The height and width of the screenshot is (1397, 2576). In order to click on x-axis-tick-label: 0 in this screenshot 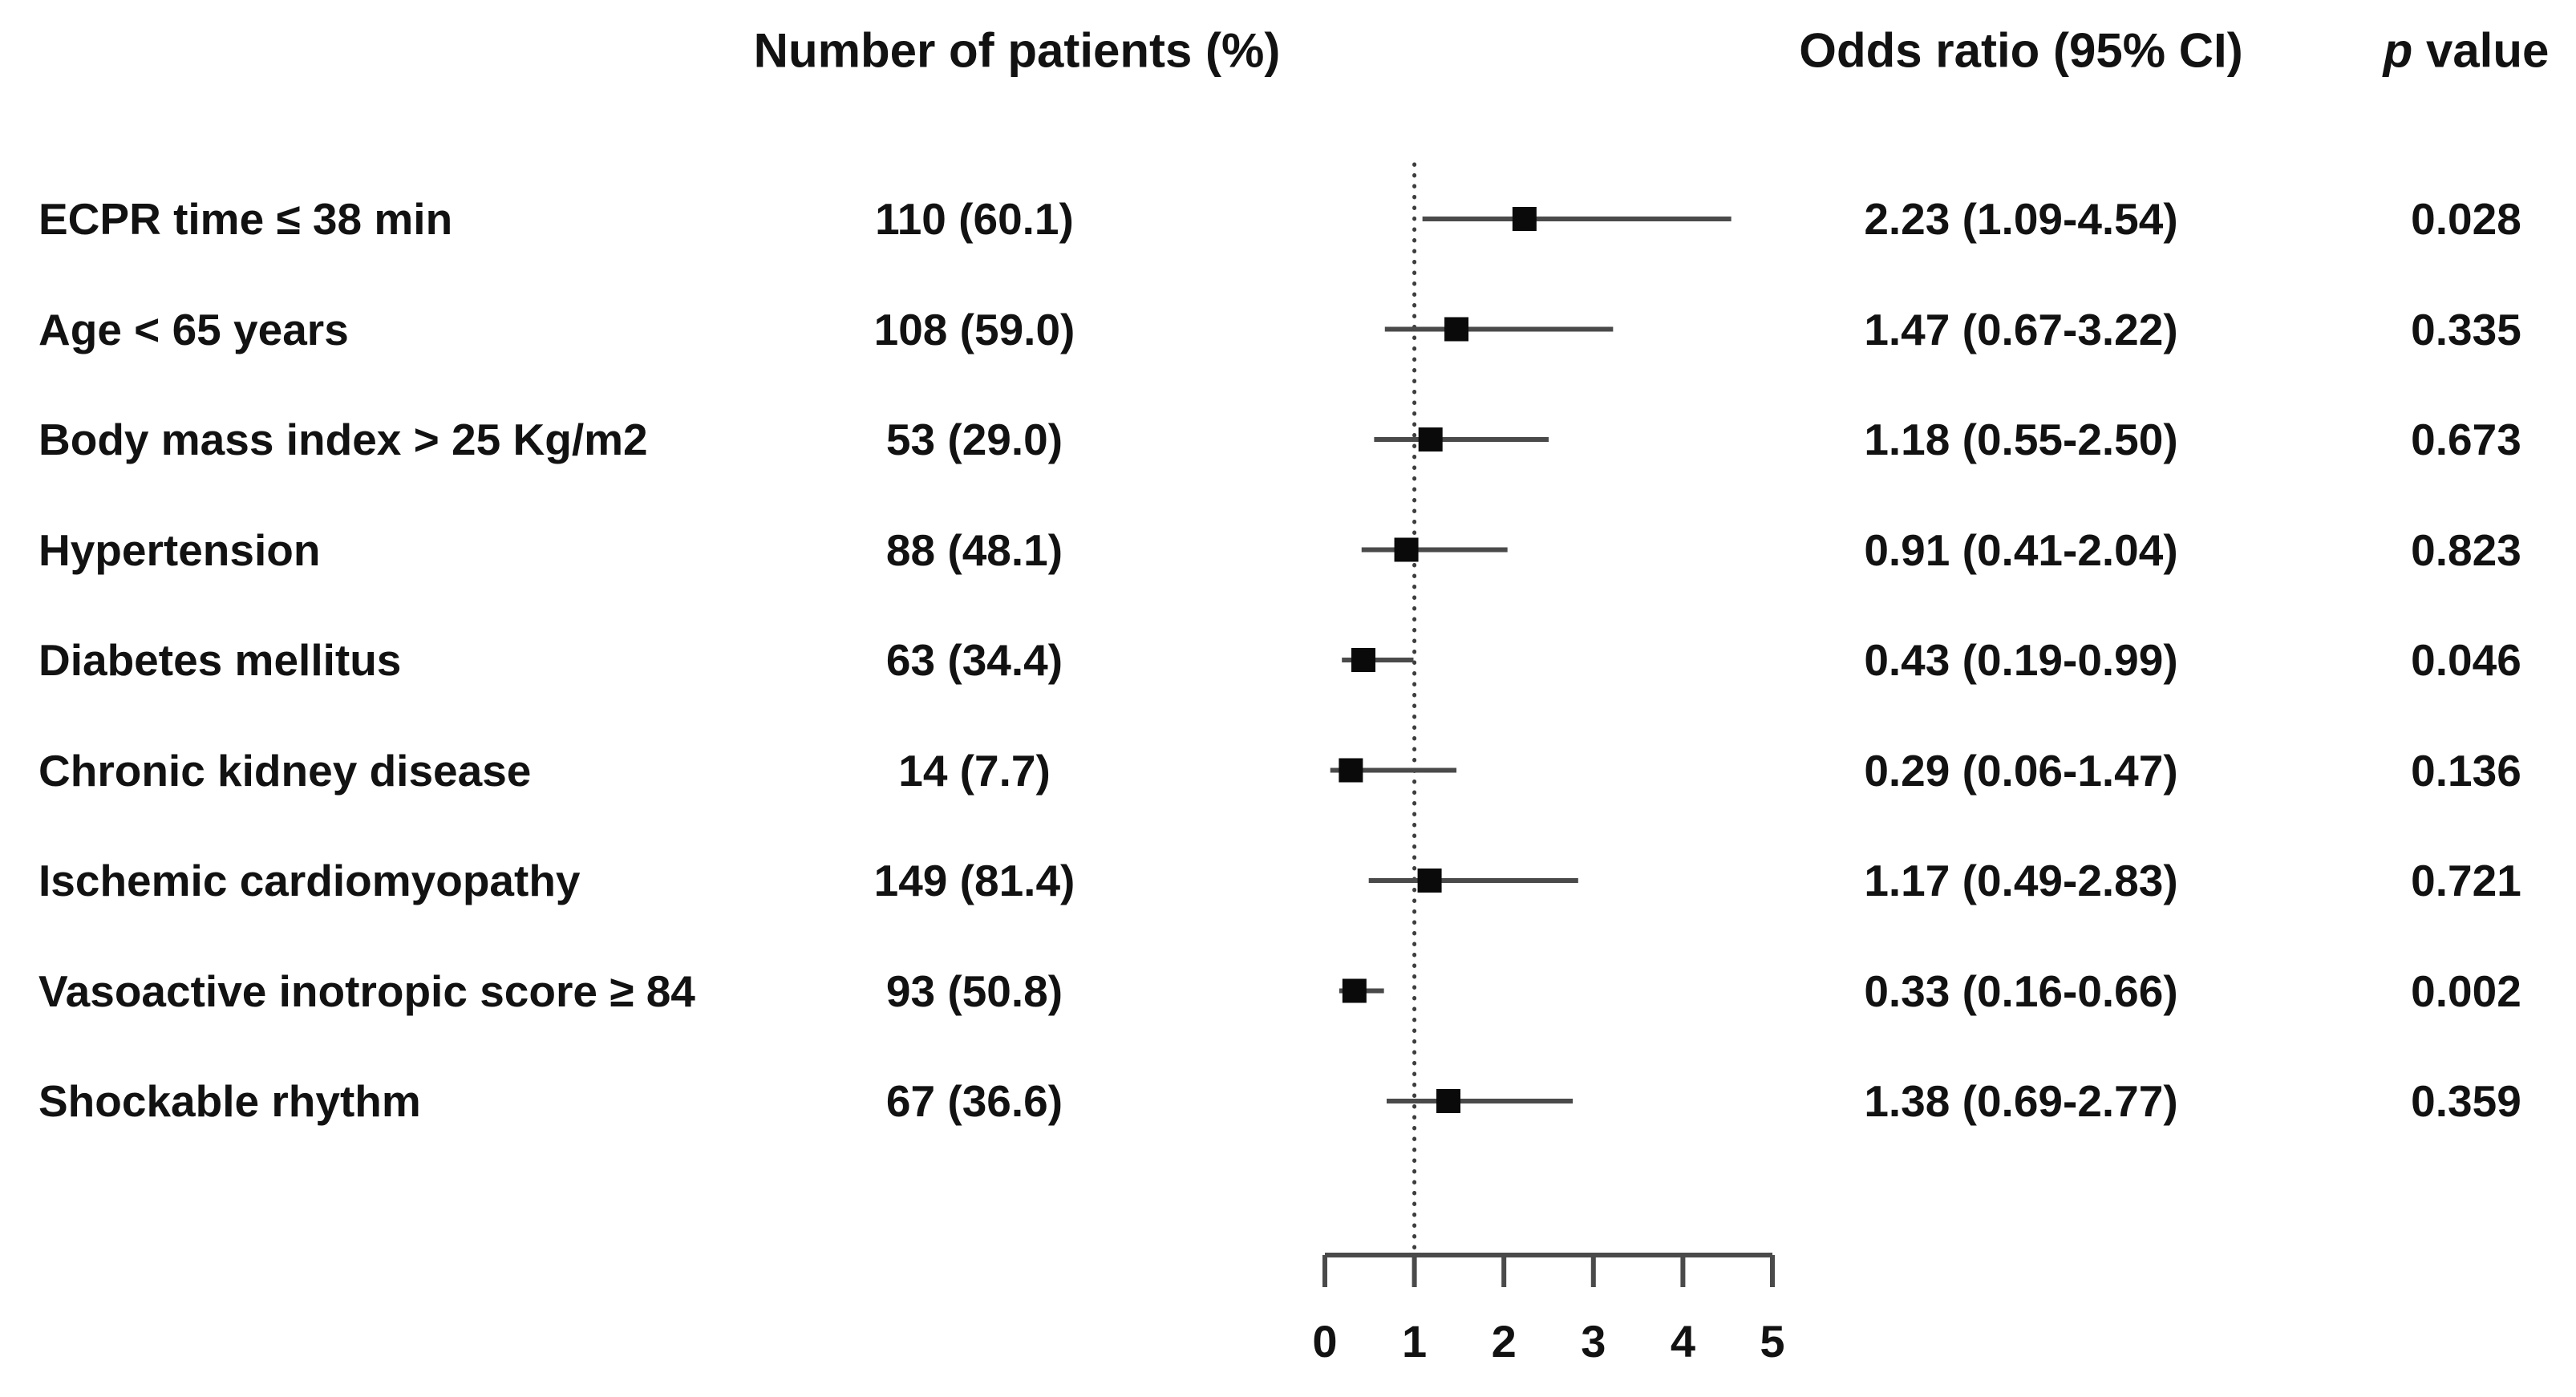, I will do `click(1324, 1341)`.